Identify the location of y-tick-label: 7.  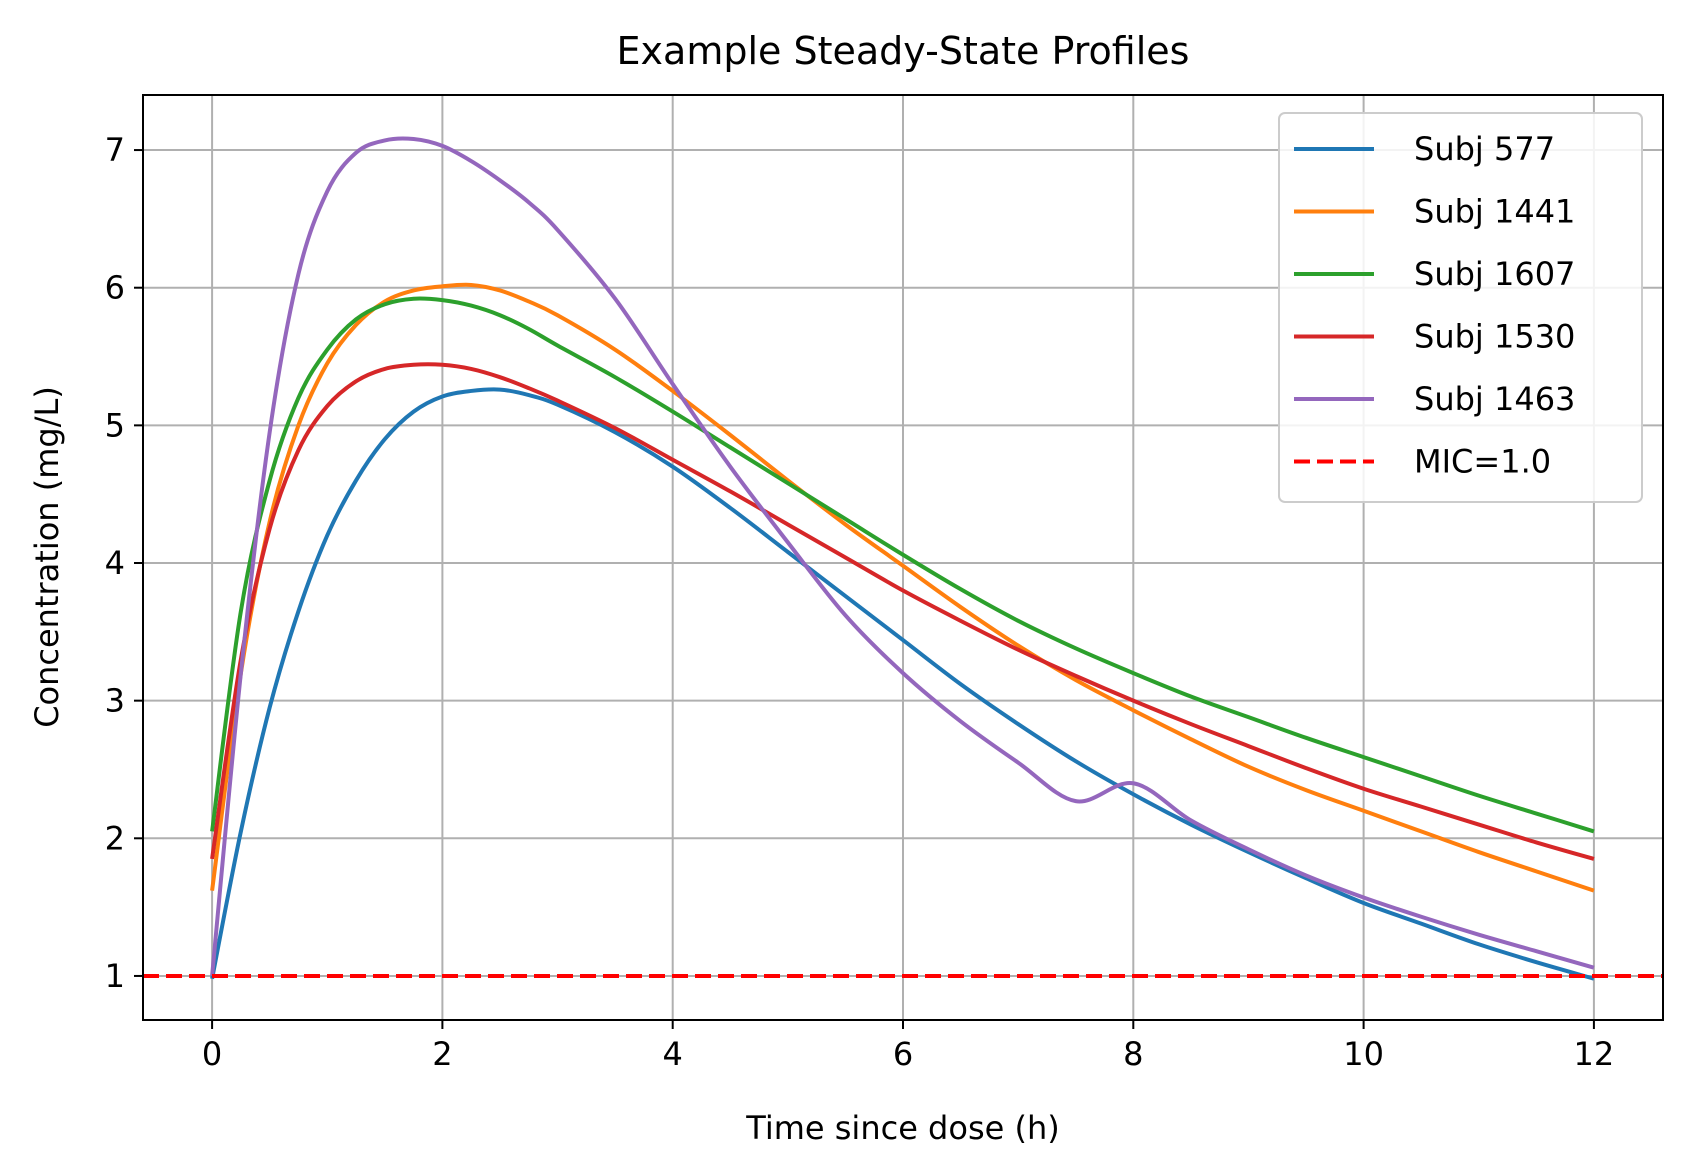
(115, 150).